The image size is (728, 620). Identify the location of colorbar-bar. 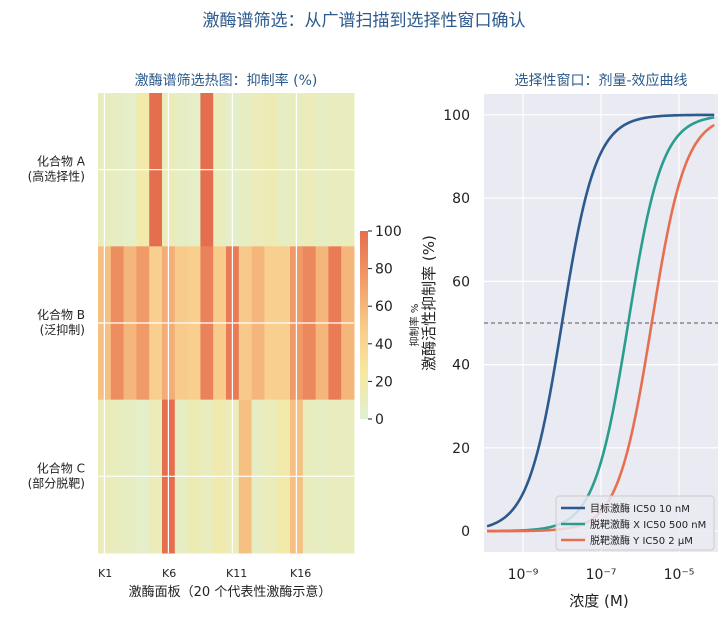
(364, 325).